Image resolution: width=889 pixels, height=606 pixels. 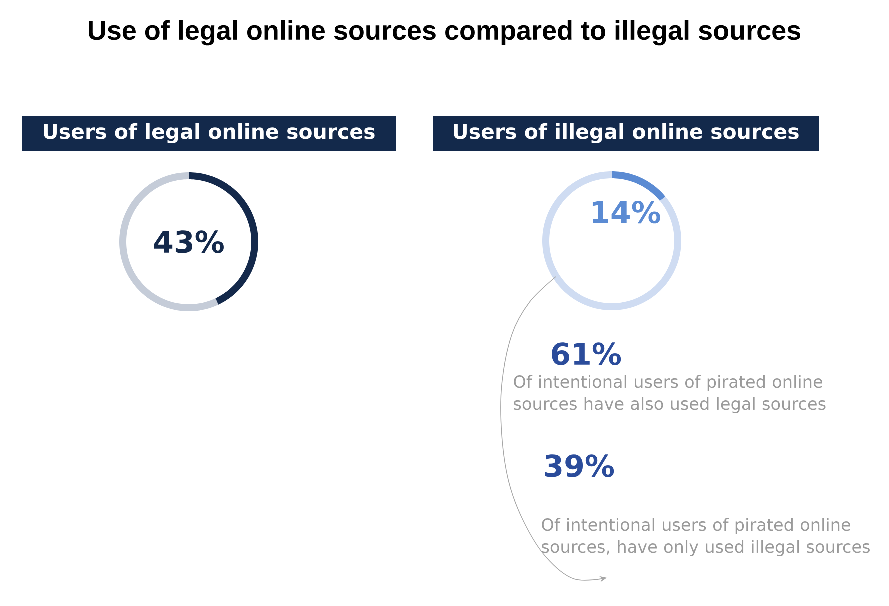 What do you see at coordinates (587, 354) in the screenshot?
I see `text: 61%` at bounding box center [587, 354].